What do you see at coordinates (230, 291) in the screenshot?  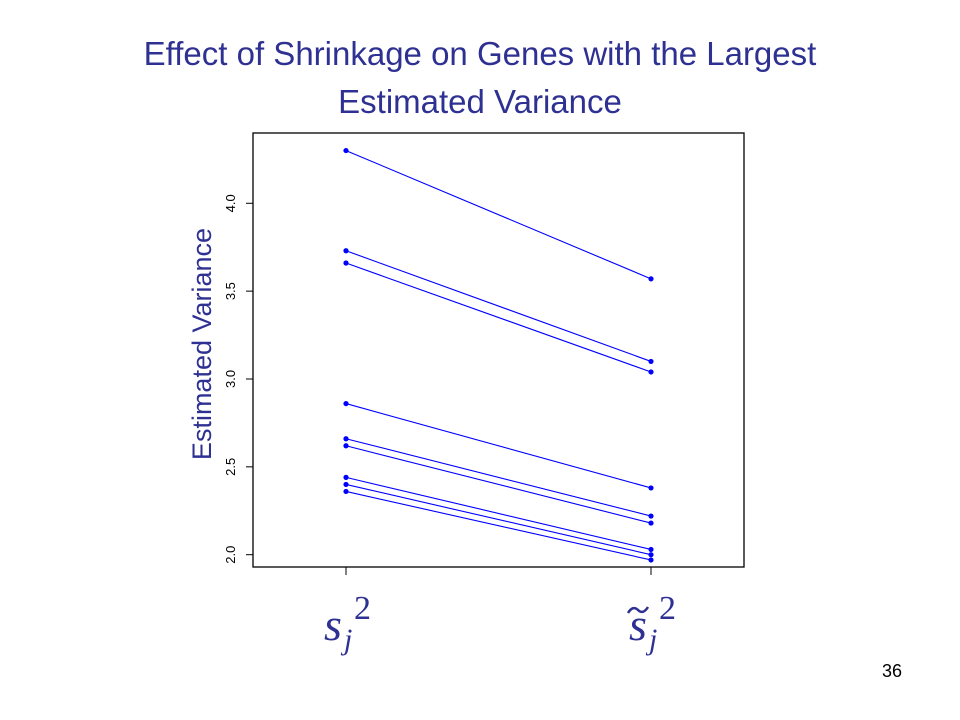 I see `y-tick-label: 3.5` at bounding box center [230, 291].